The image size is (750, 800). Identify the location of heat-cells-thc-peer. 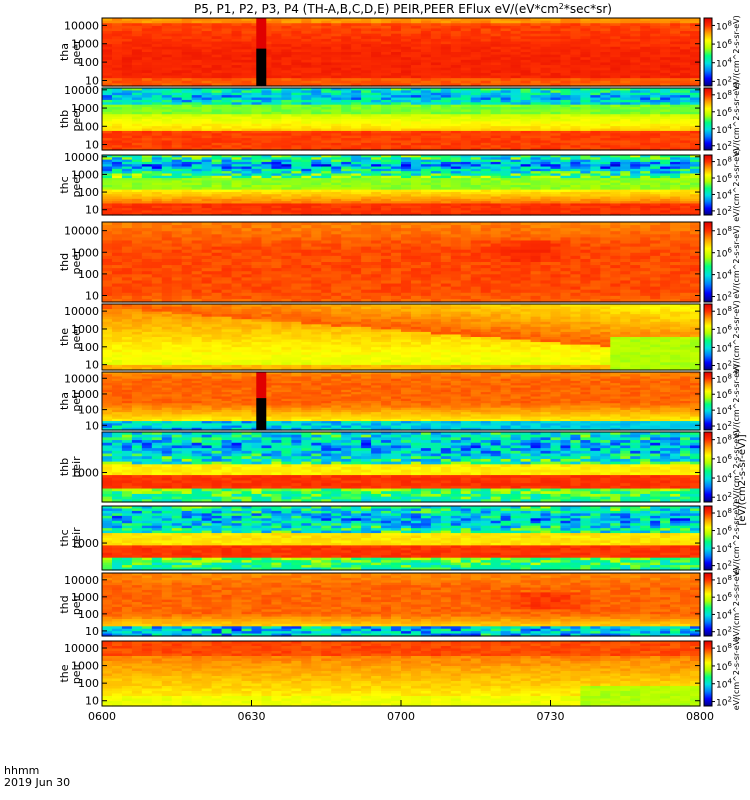
(401, 185).